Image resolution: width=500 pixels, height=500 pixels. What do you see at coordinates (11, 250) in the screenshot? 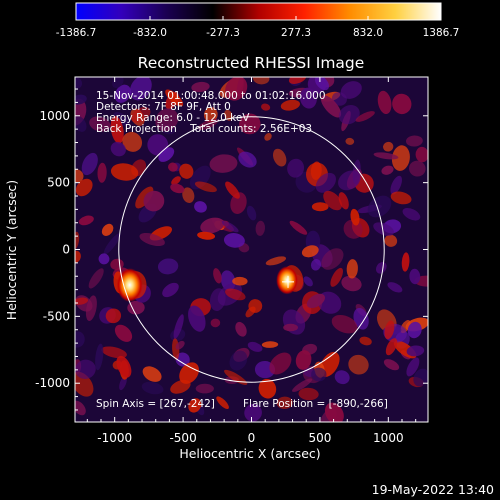
I see `y-axis-label: Heliocentric Y (arcsec)` at bounding box center [11, 250].